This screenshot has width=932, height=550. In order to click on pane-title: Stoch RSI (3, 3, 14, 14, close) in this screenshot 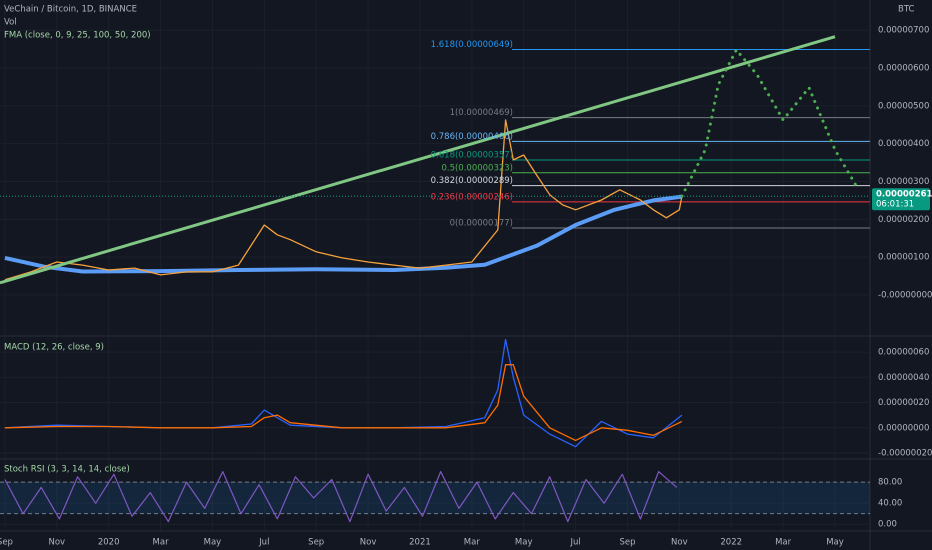, I will do `click(67, 470)`.